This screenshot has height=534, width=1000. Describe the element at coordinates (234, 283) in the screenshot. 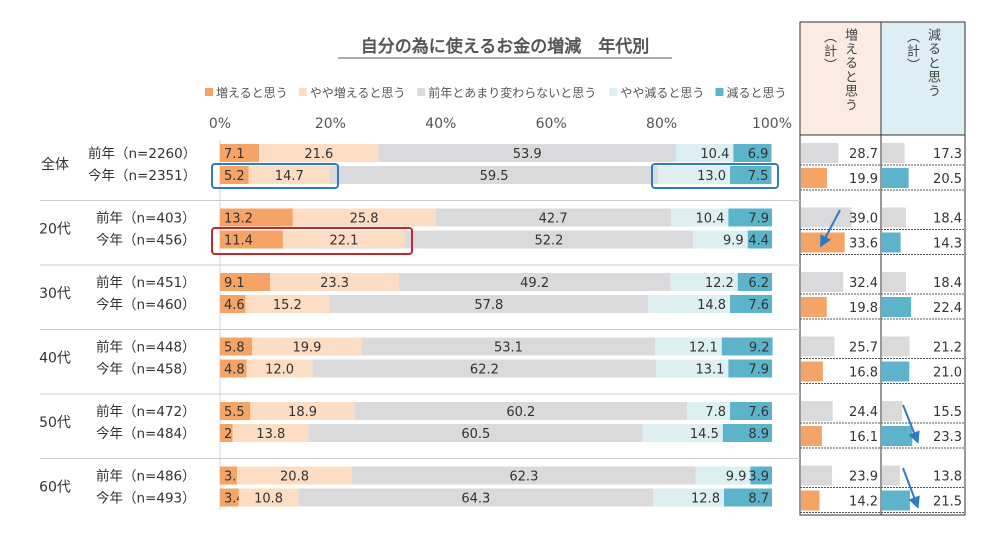

I see `data-label: 9.1` at that location.